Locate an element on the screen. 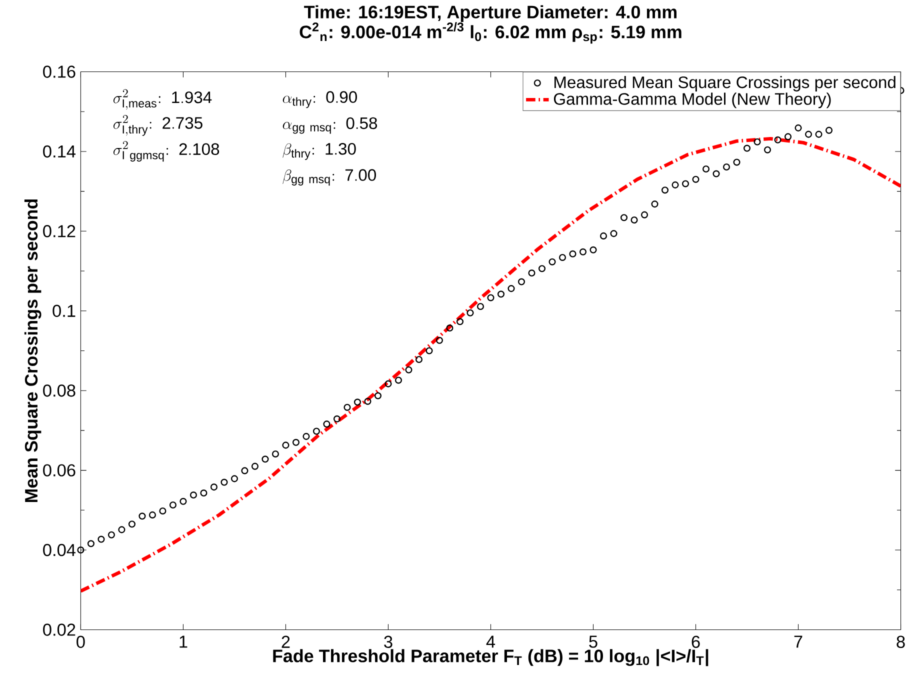 The width and height of the screenshot is (910, 688). text: C$^{2}$$_{n}$: 9.00e-014 m$^{-2/3}$ l$_{0}$: 6.02 mm ρ$_{sp}$: 5.19 mm is located at coordinates (491, 33).